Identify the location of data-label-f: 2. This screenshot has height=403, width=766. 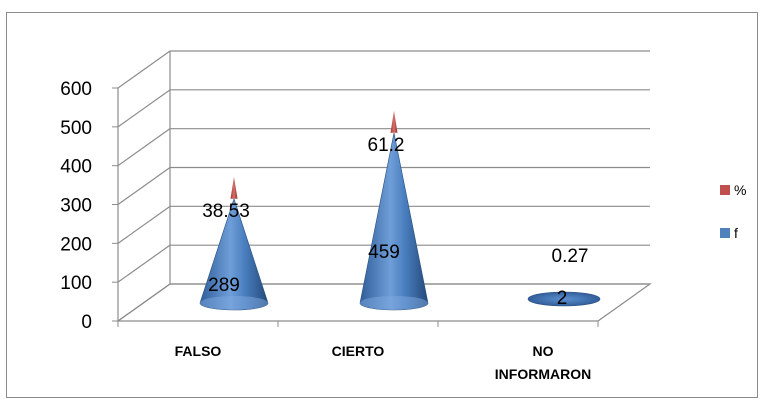
(562, 298).